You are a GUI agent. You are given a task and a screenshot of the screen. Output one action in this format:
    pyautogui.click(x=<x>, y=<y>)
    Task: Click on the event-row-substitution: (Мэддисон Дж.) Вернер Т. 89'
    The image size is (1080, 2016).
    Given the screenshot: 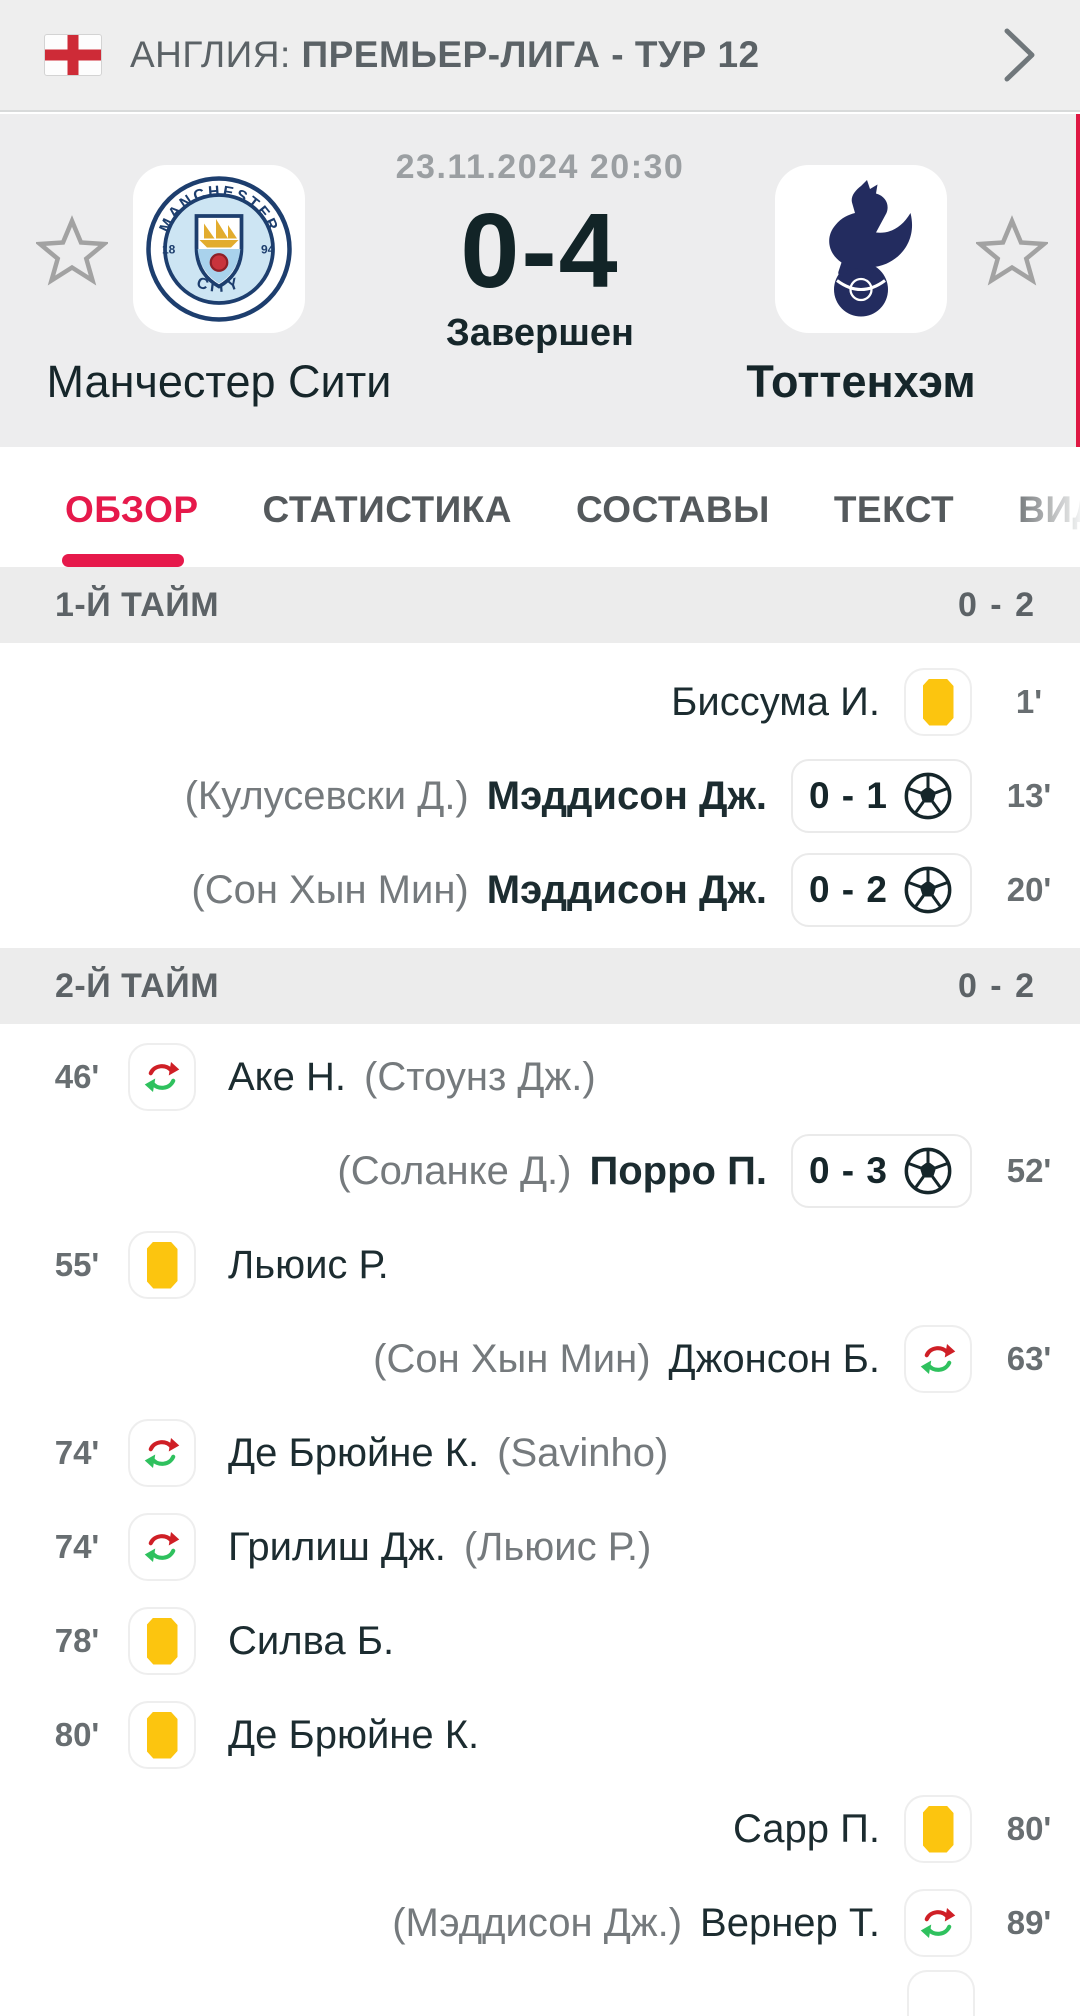 What is the action you would take?
    pyautogui.click(x=540, y=1923)
    